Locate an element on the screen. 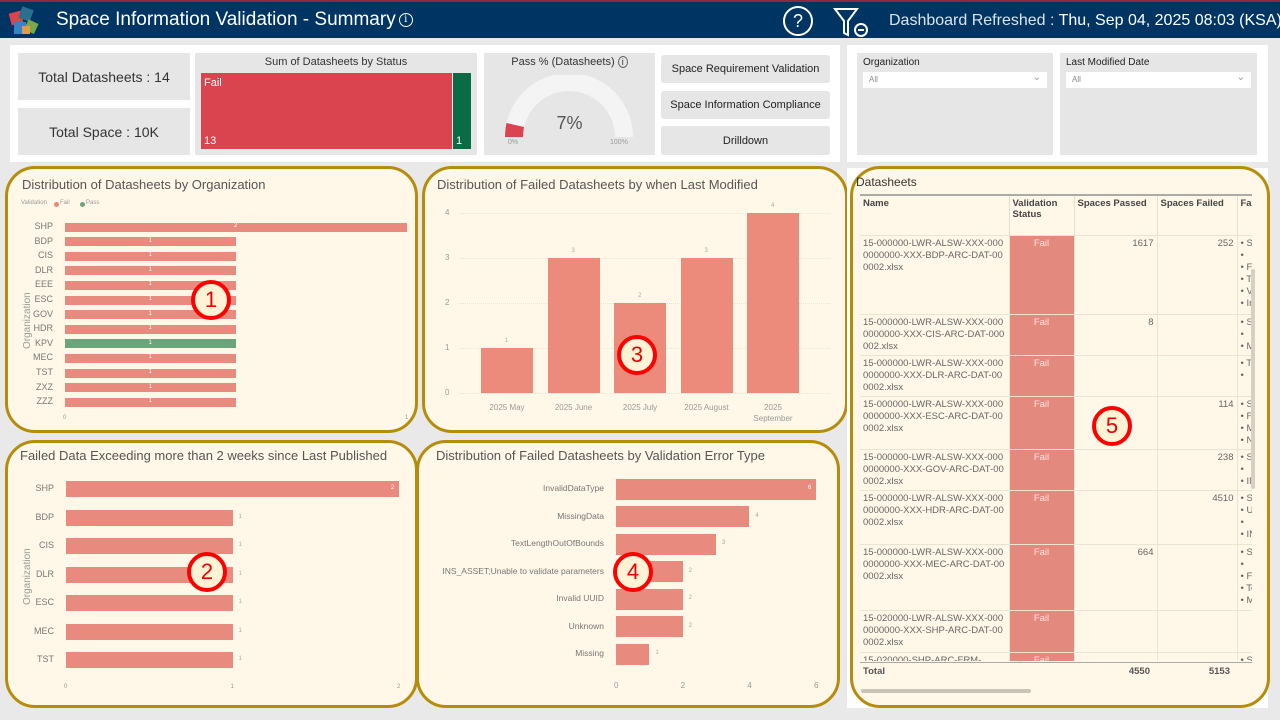 The height and width of the screenshot is (720, 1280). organization-value: All is located at coordinates (873, 79).